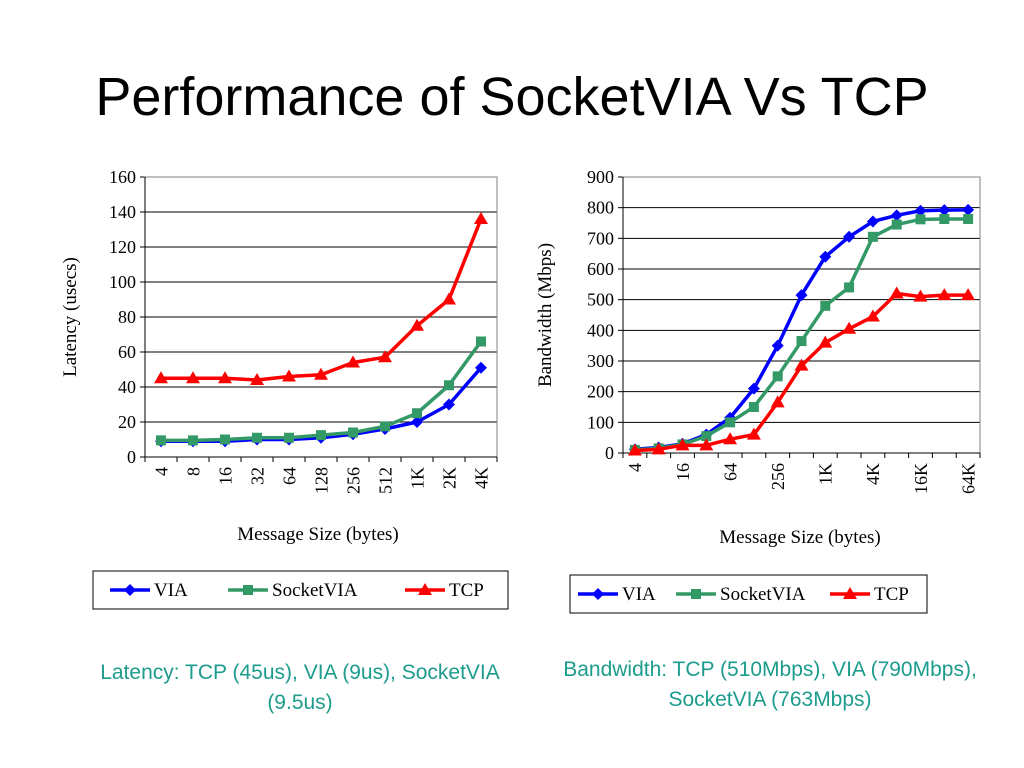 This screenshot has height=768, width=1024. Describe the element at coordinates (321, 480) in the screenshot. I see `x-tick-label: 128` at that location.